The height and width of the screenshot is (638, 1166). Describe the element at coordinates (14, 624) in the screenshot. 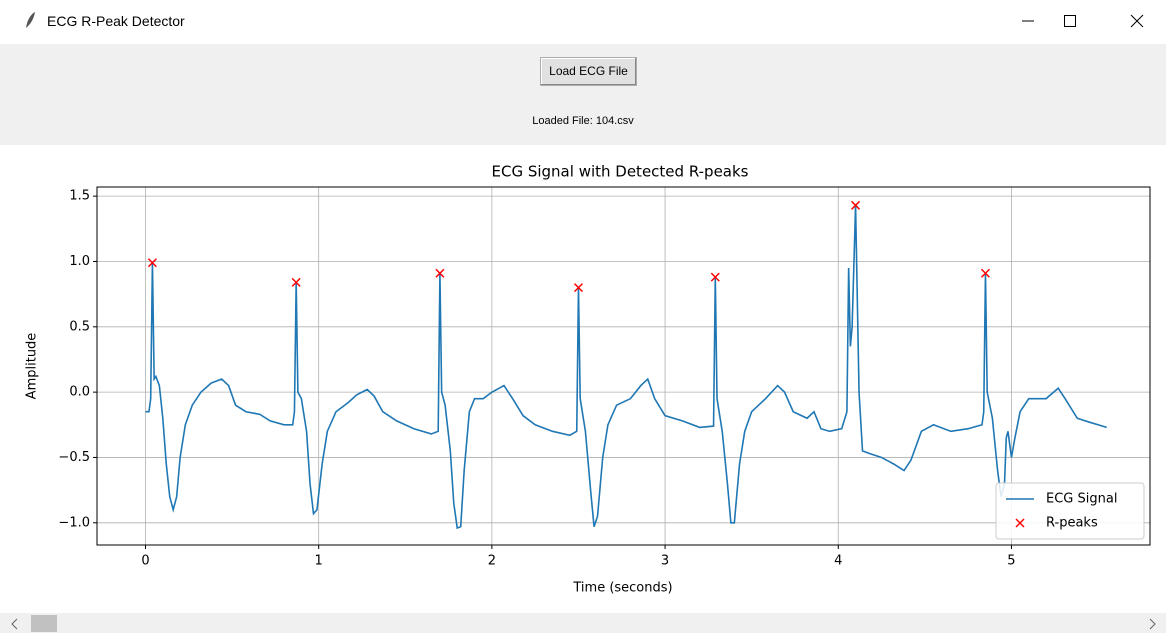

I see `scroll-left-arrow` at that location.